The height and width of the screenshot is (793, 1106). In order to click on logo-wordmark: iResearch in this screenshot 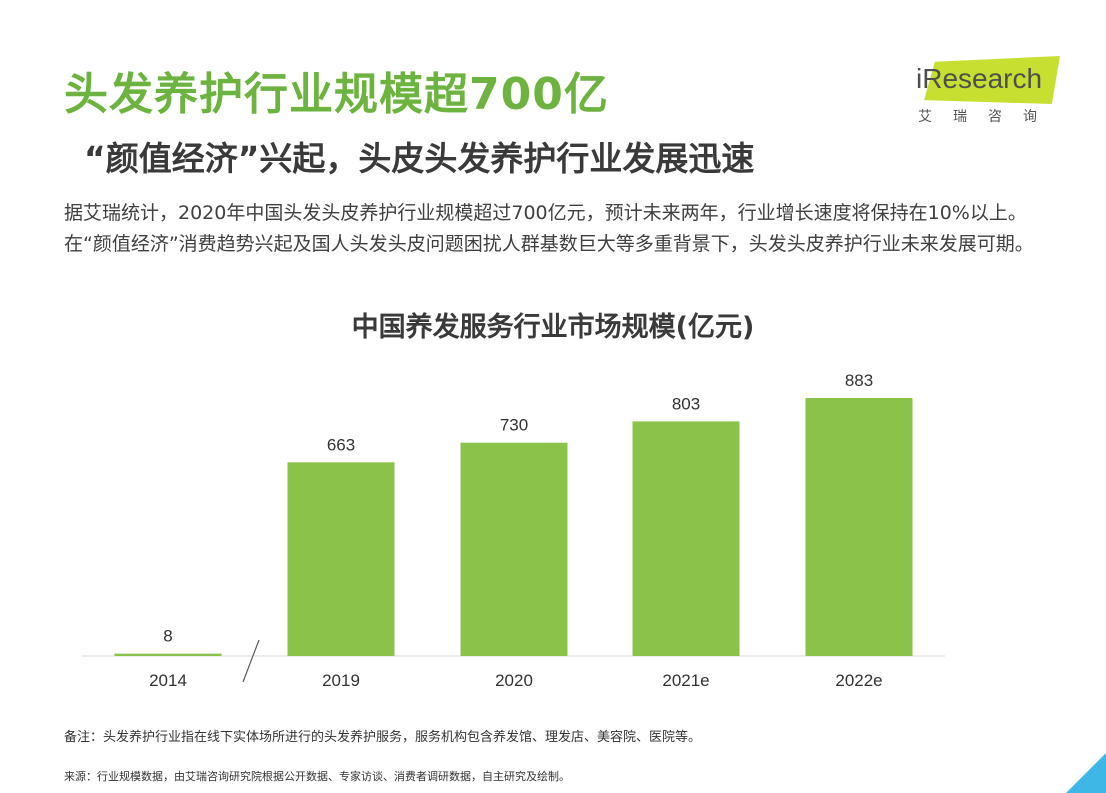, I will do `click(979, 78)`.